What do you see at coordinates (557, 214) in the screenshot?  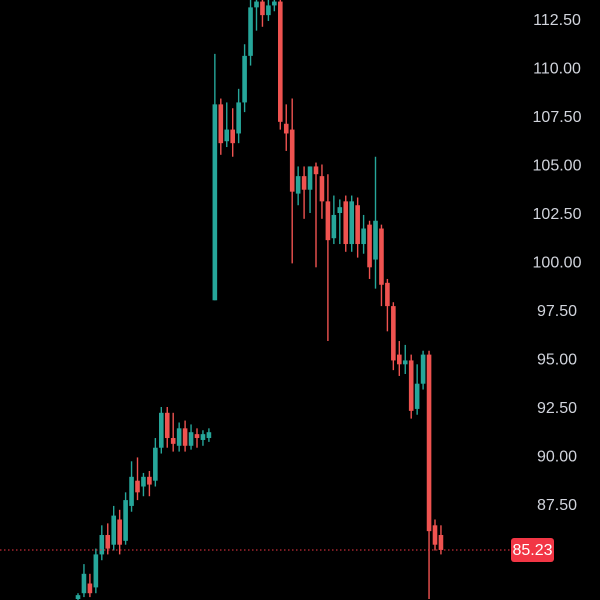 I see `y-tick-label: 102.50` at bounding box center [557, 214].